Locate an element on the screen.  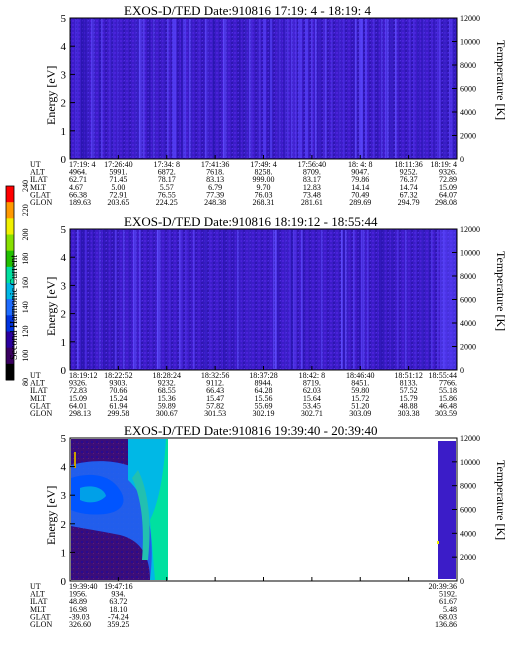
ephem-row-label: GLON is located at coordinates (41, 202).